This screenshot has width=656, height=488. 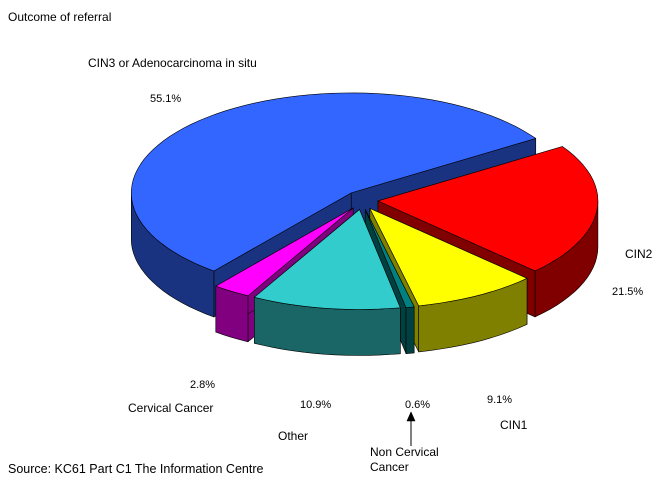 I want to click on slice-label: CIN1, so click(x=514, y=425).